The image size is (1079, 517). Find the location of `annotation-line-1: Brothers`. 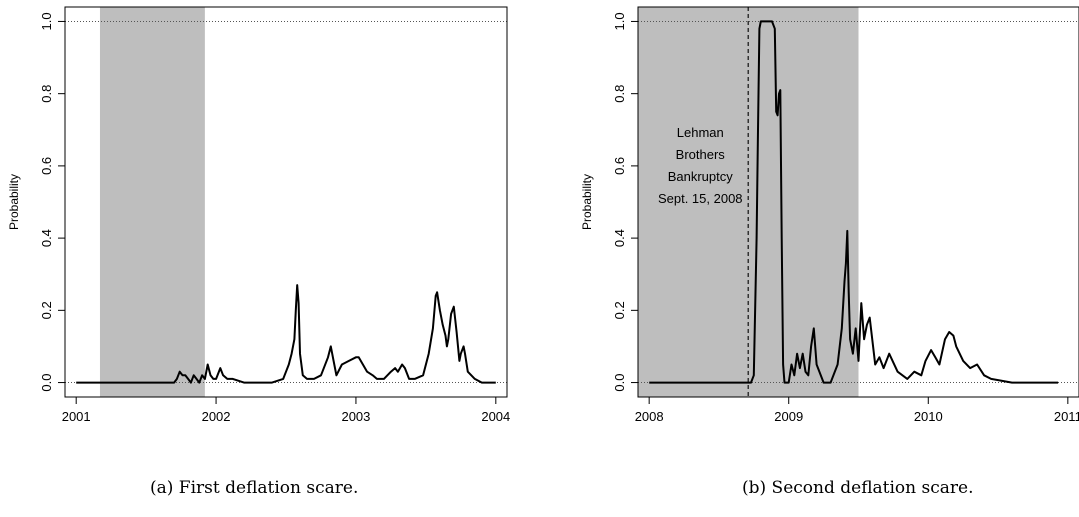

annotation-line-1: Brothers is located at coordinates (701, 154).